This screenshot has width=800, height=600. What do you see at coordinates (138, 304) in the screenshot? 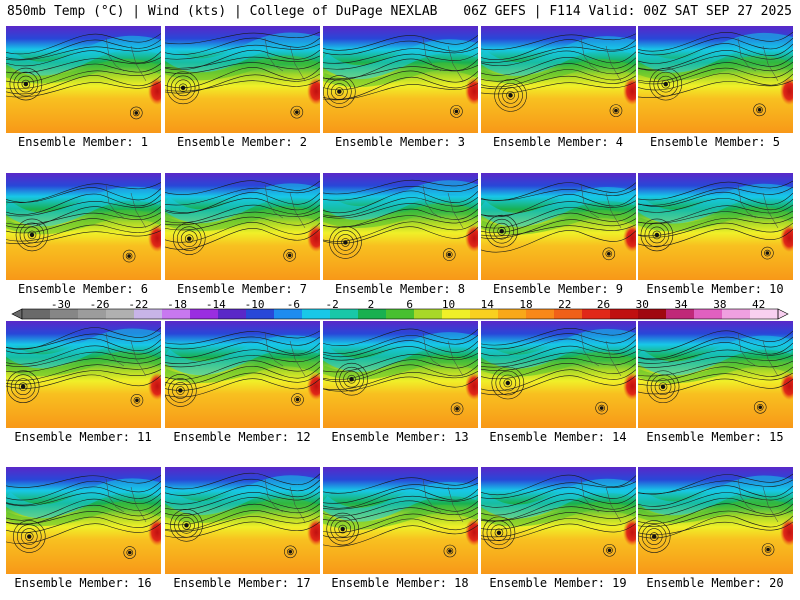
I see `colorbar-tick-label: -22` at bounding box center [138, 304].